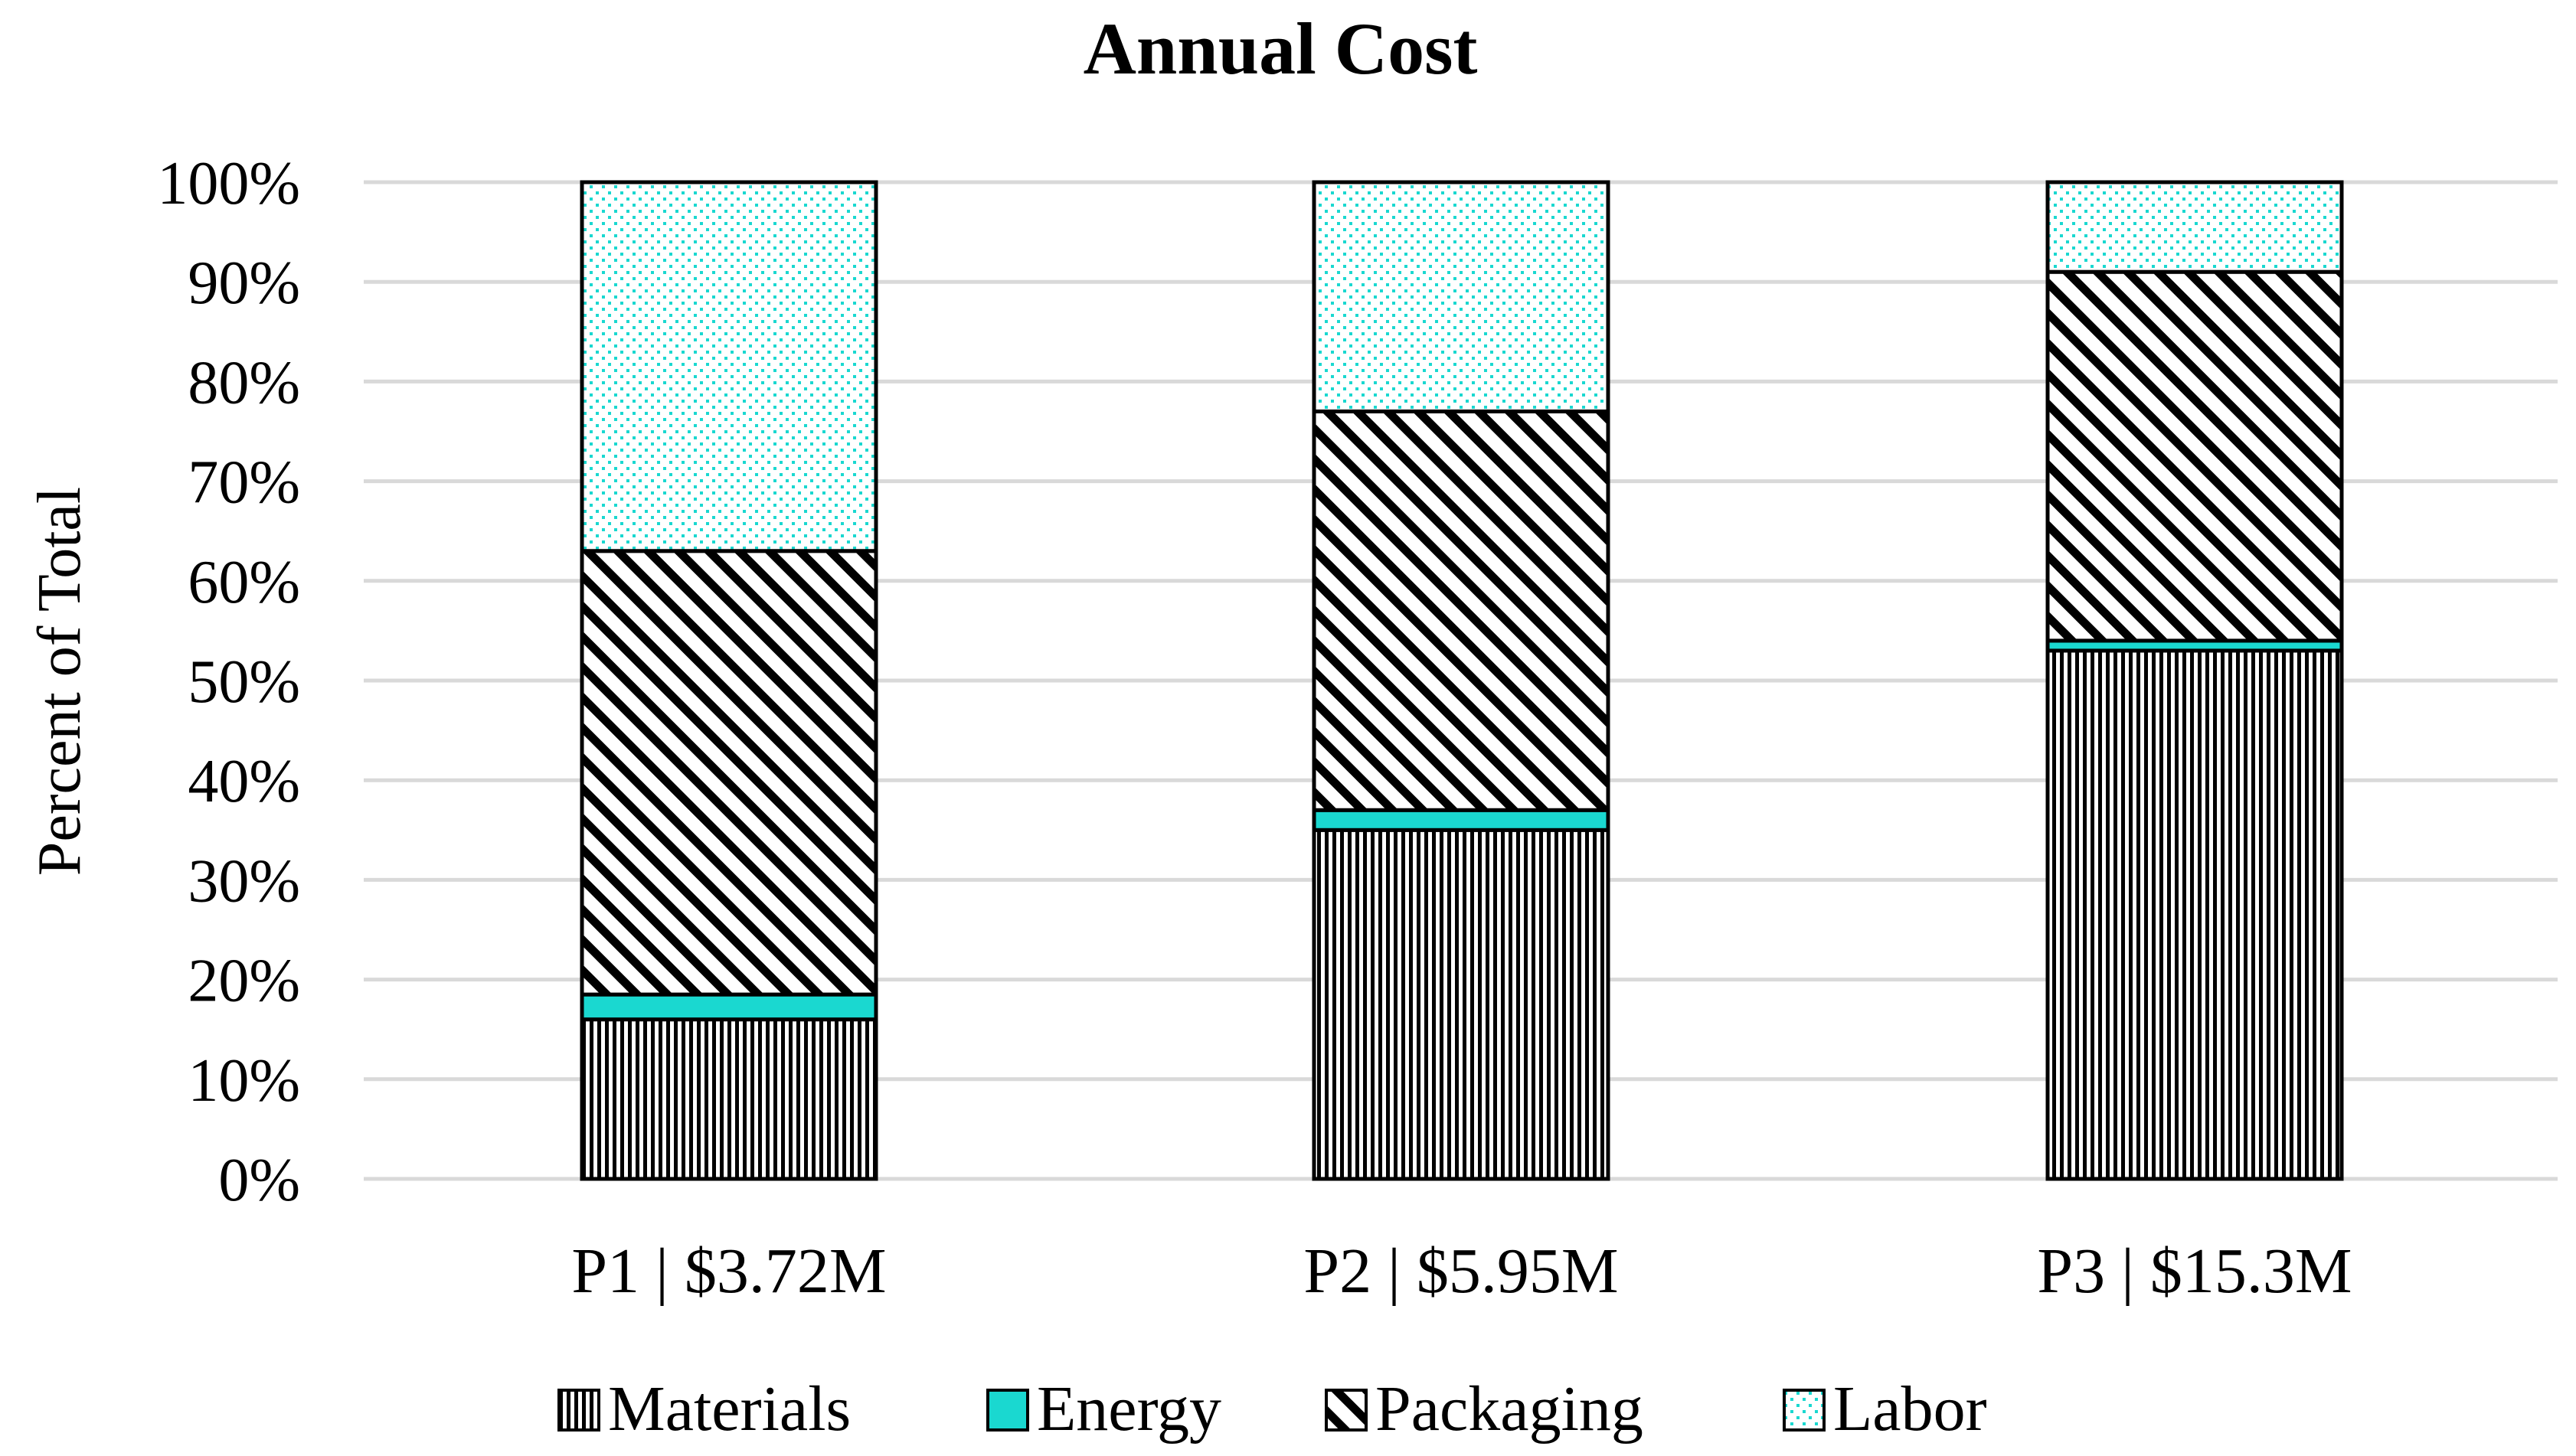 Image resolution: width=2576 pixels, height=1456 pixels. What do you see at coordinates (244, 283) in the screenshot?
I see `y-tick-label: 90%` at bounding box center [244, 283].